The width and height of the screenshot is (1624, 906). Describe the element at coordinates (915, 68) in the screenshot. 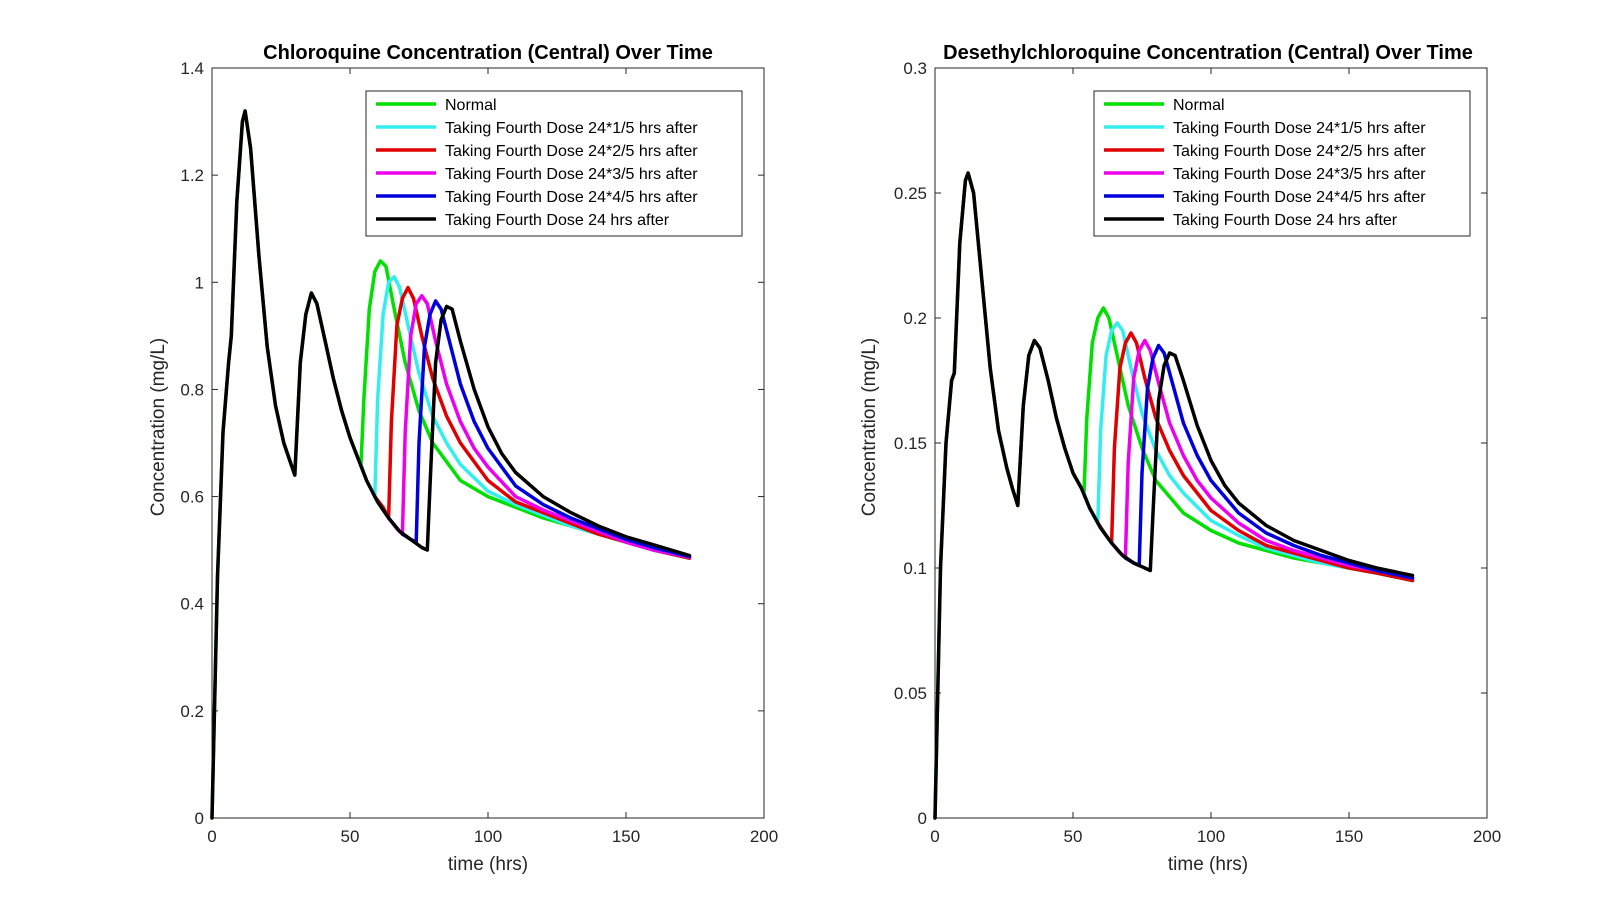

I see `y-tick-label: 0.3` at that location.